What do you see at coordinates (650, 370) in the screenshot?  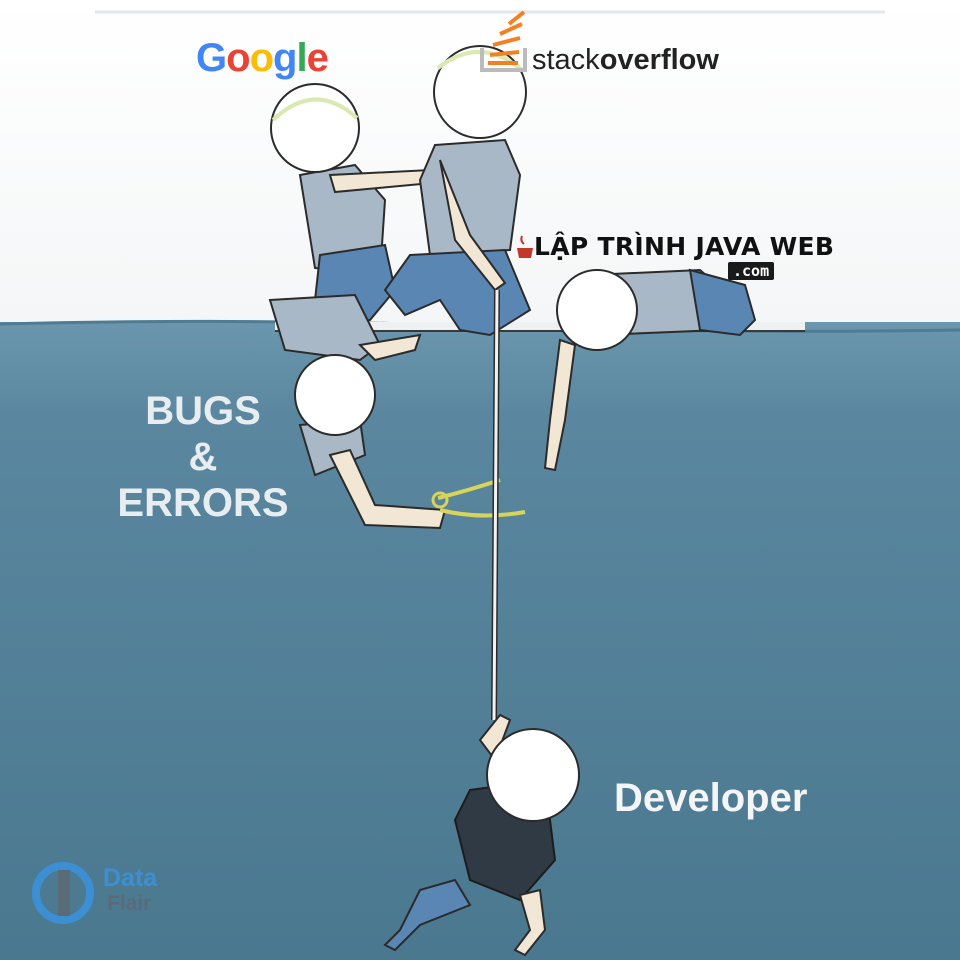 I see `ljw-person` at bounding box center [650, 370].